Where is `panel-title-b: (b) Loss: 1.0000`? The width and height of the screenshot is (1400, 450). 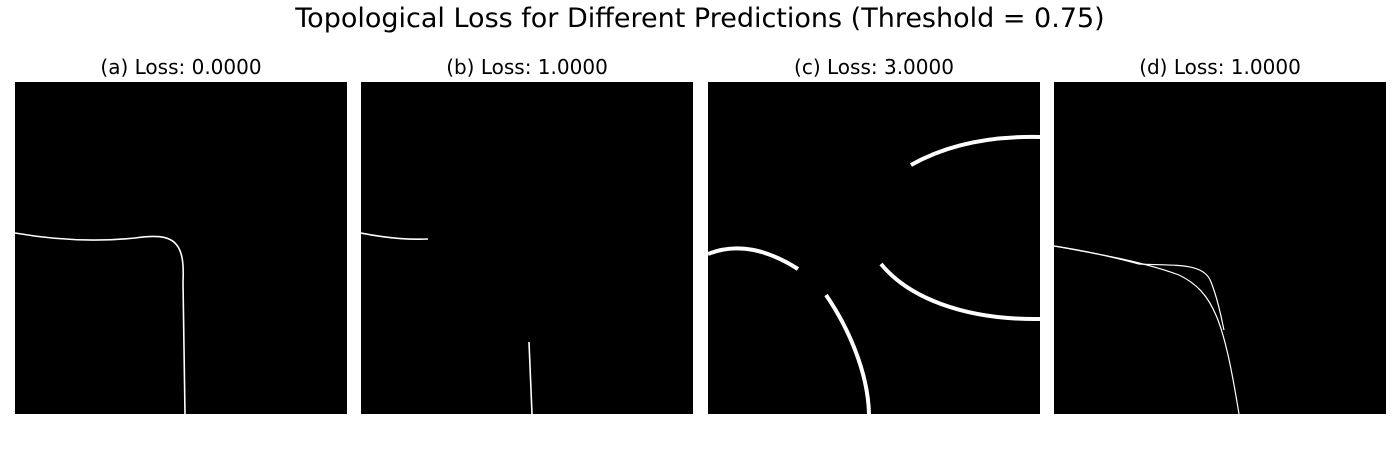
panel-title-b: (b) Loss: 1.0000 is located at coordinates (527, 67).